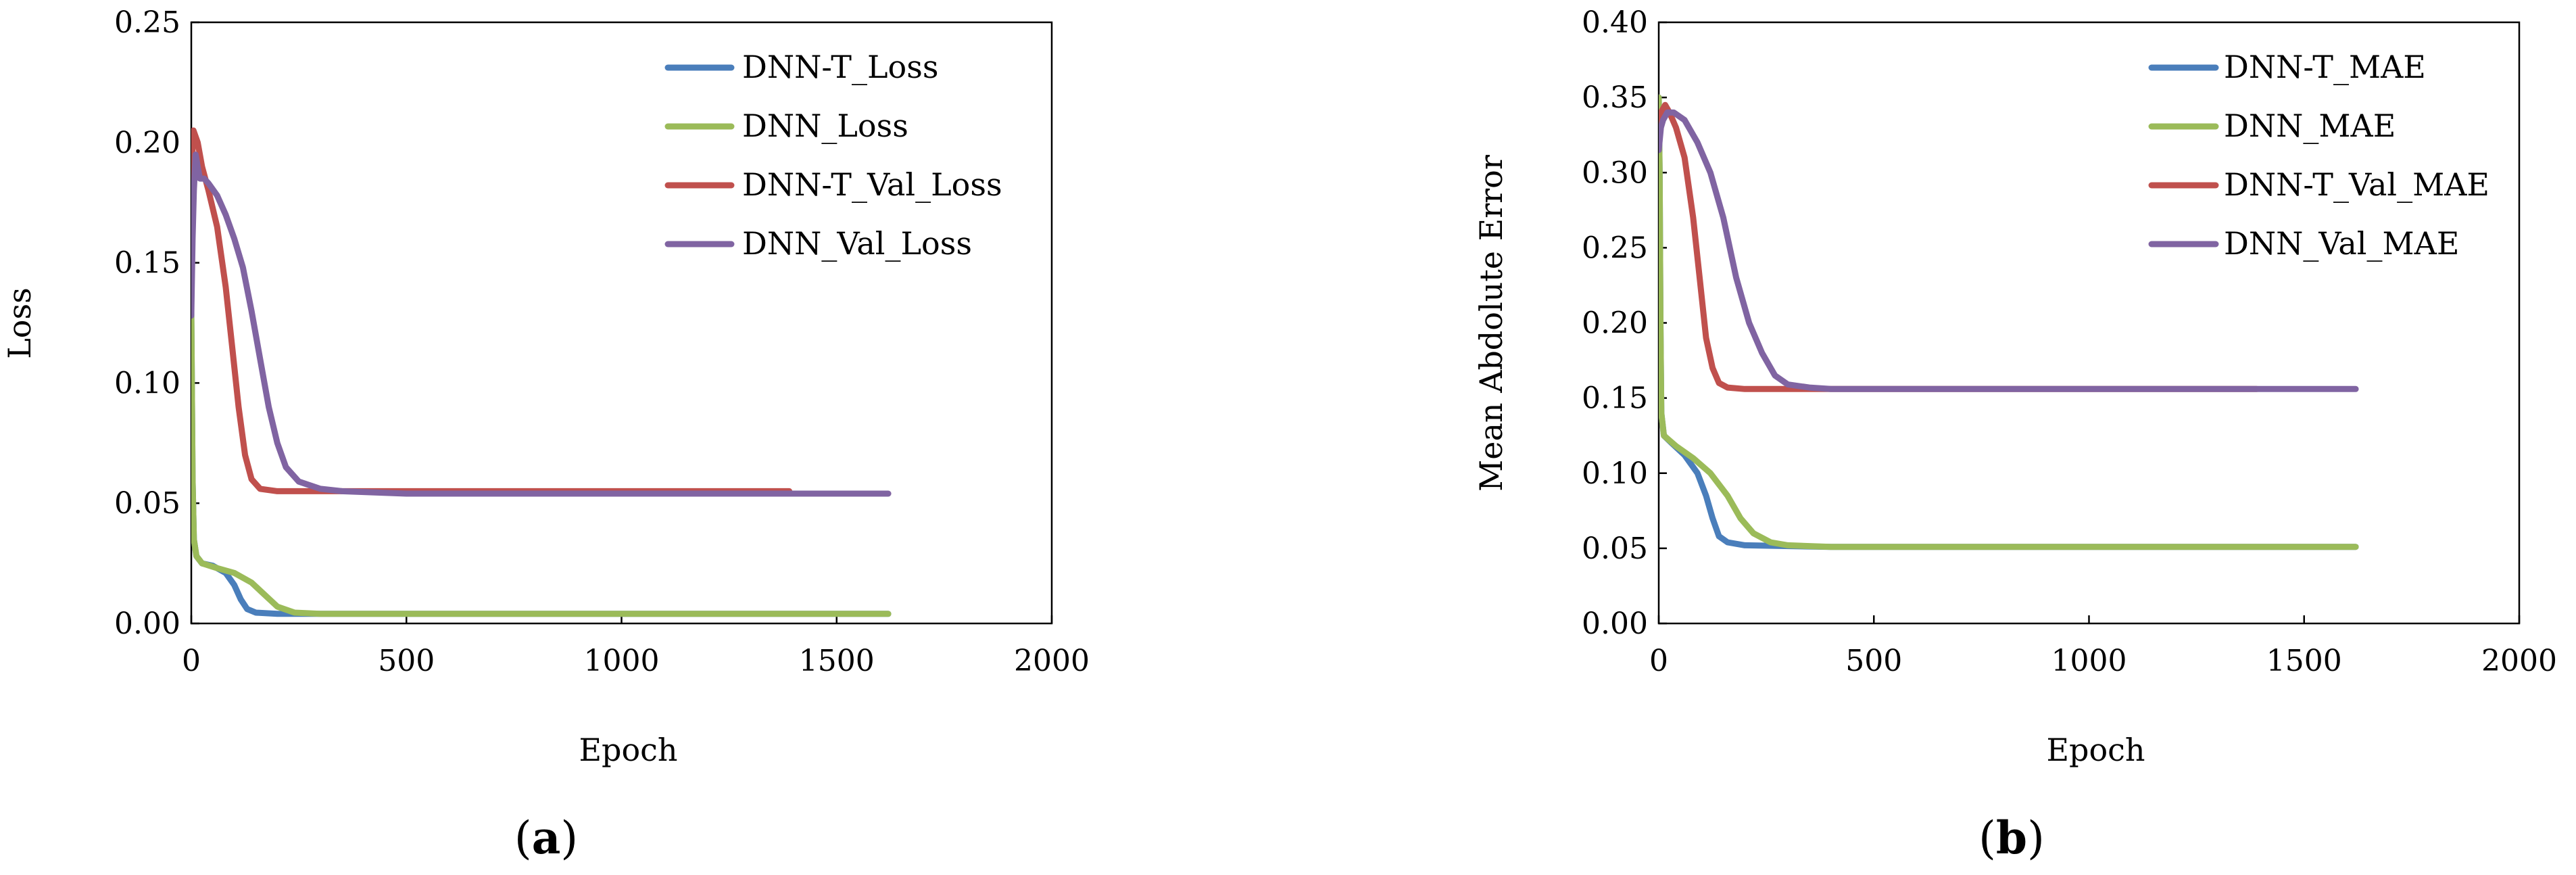 The height and width of the screenshot is (875, 2576). Describe the element at coordinates (19, 322) in the screenshot. I see `chart-a-y-axis-title: Loss` at that location.